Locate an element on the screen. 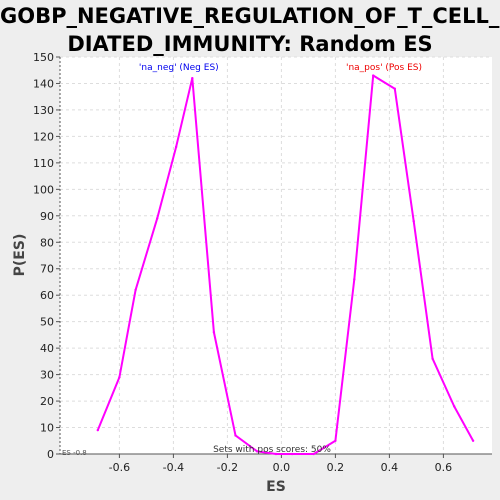 The height and width of the screenshot is (500, 500). y-tick-label: 140 is located at coordinates (43, 83).